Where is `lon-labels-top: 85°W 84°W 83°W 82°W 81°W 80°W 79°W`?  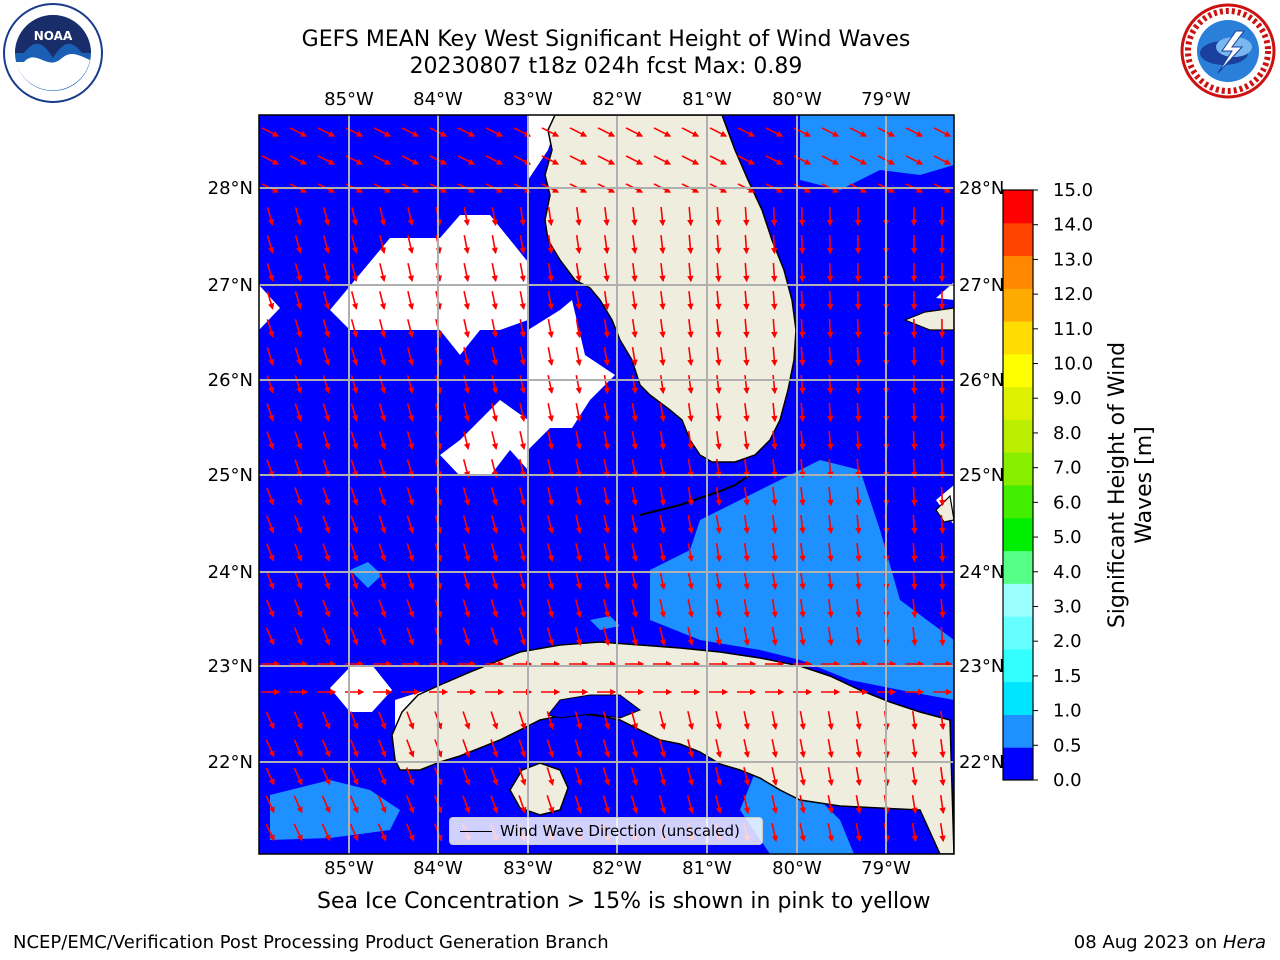 lon-labels-top: 85°W 84°W 83°W 82°W 81°W 80°W 79°W is located at coordinates (617, 99).